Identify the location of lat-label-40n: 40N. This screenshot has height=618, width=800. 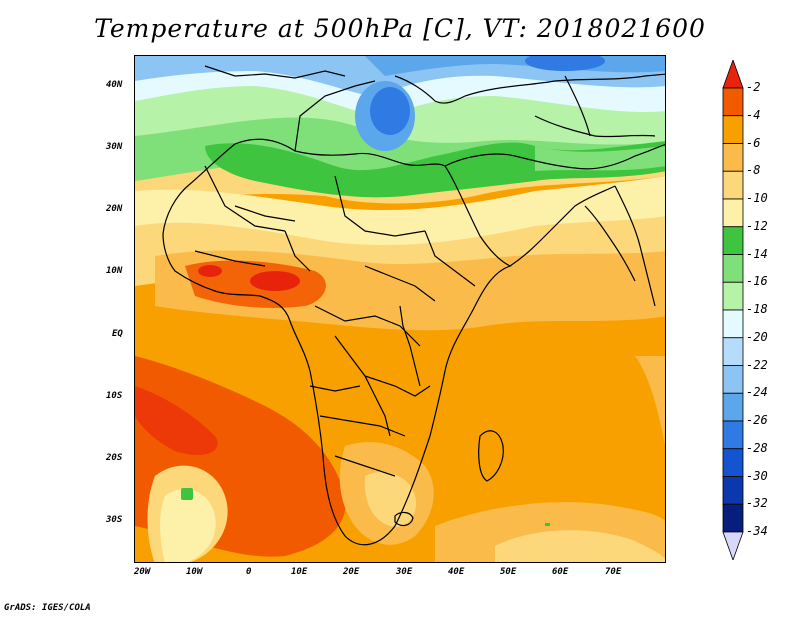
(114, 85).